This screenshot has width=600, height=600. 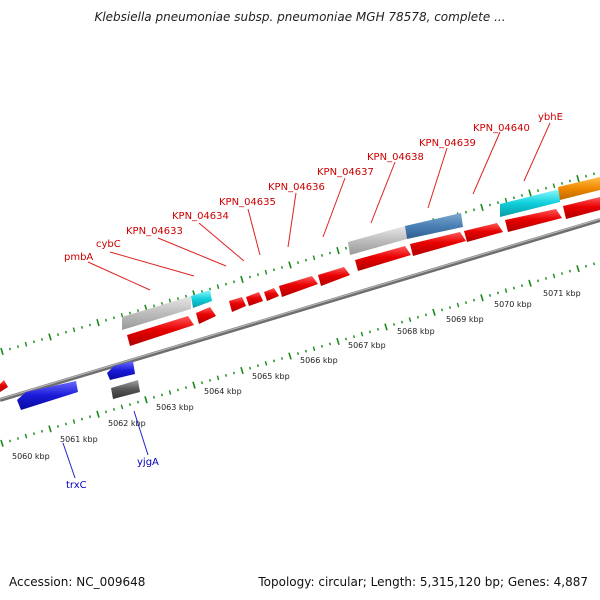 I want to click on gene-label-kpn-04639: KPN_04639, so click(x=447, y=143).